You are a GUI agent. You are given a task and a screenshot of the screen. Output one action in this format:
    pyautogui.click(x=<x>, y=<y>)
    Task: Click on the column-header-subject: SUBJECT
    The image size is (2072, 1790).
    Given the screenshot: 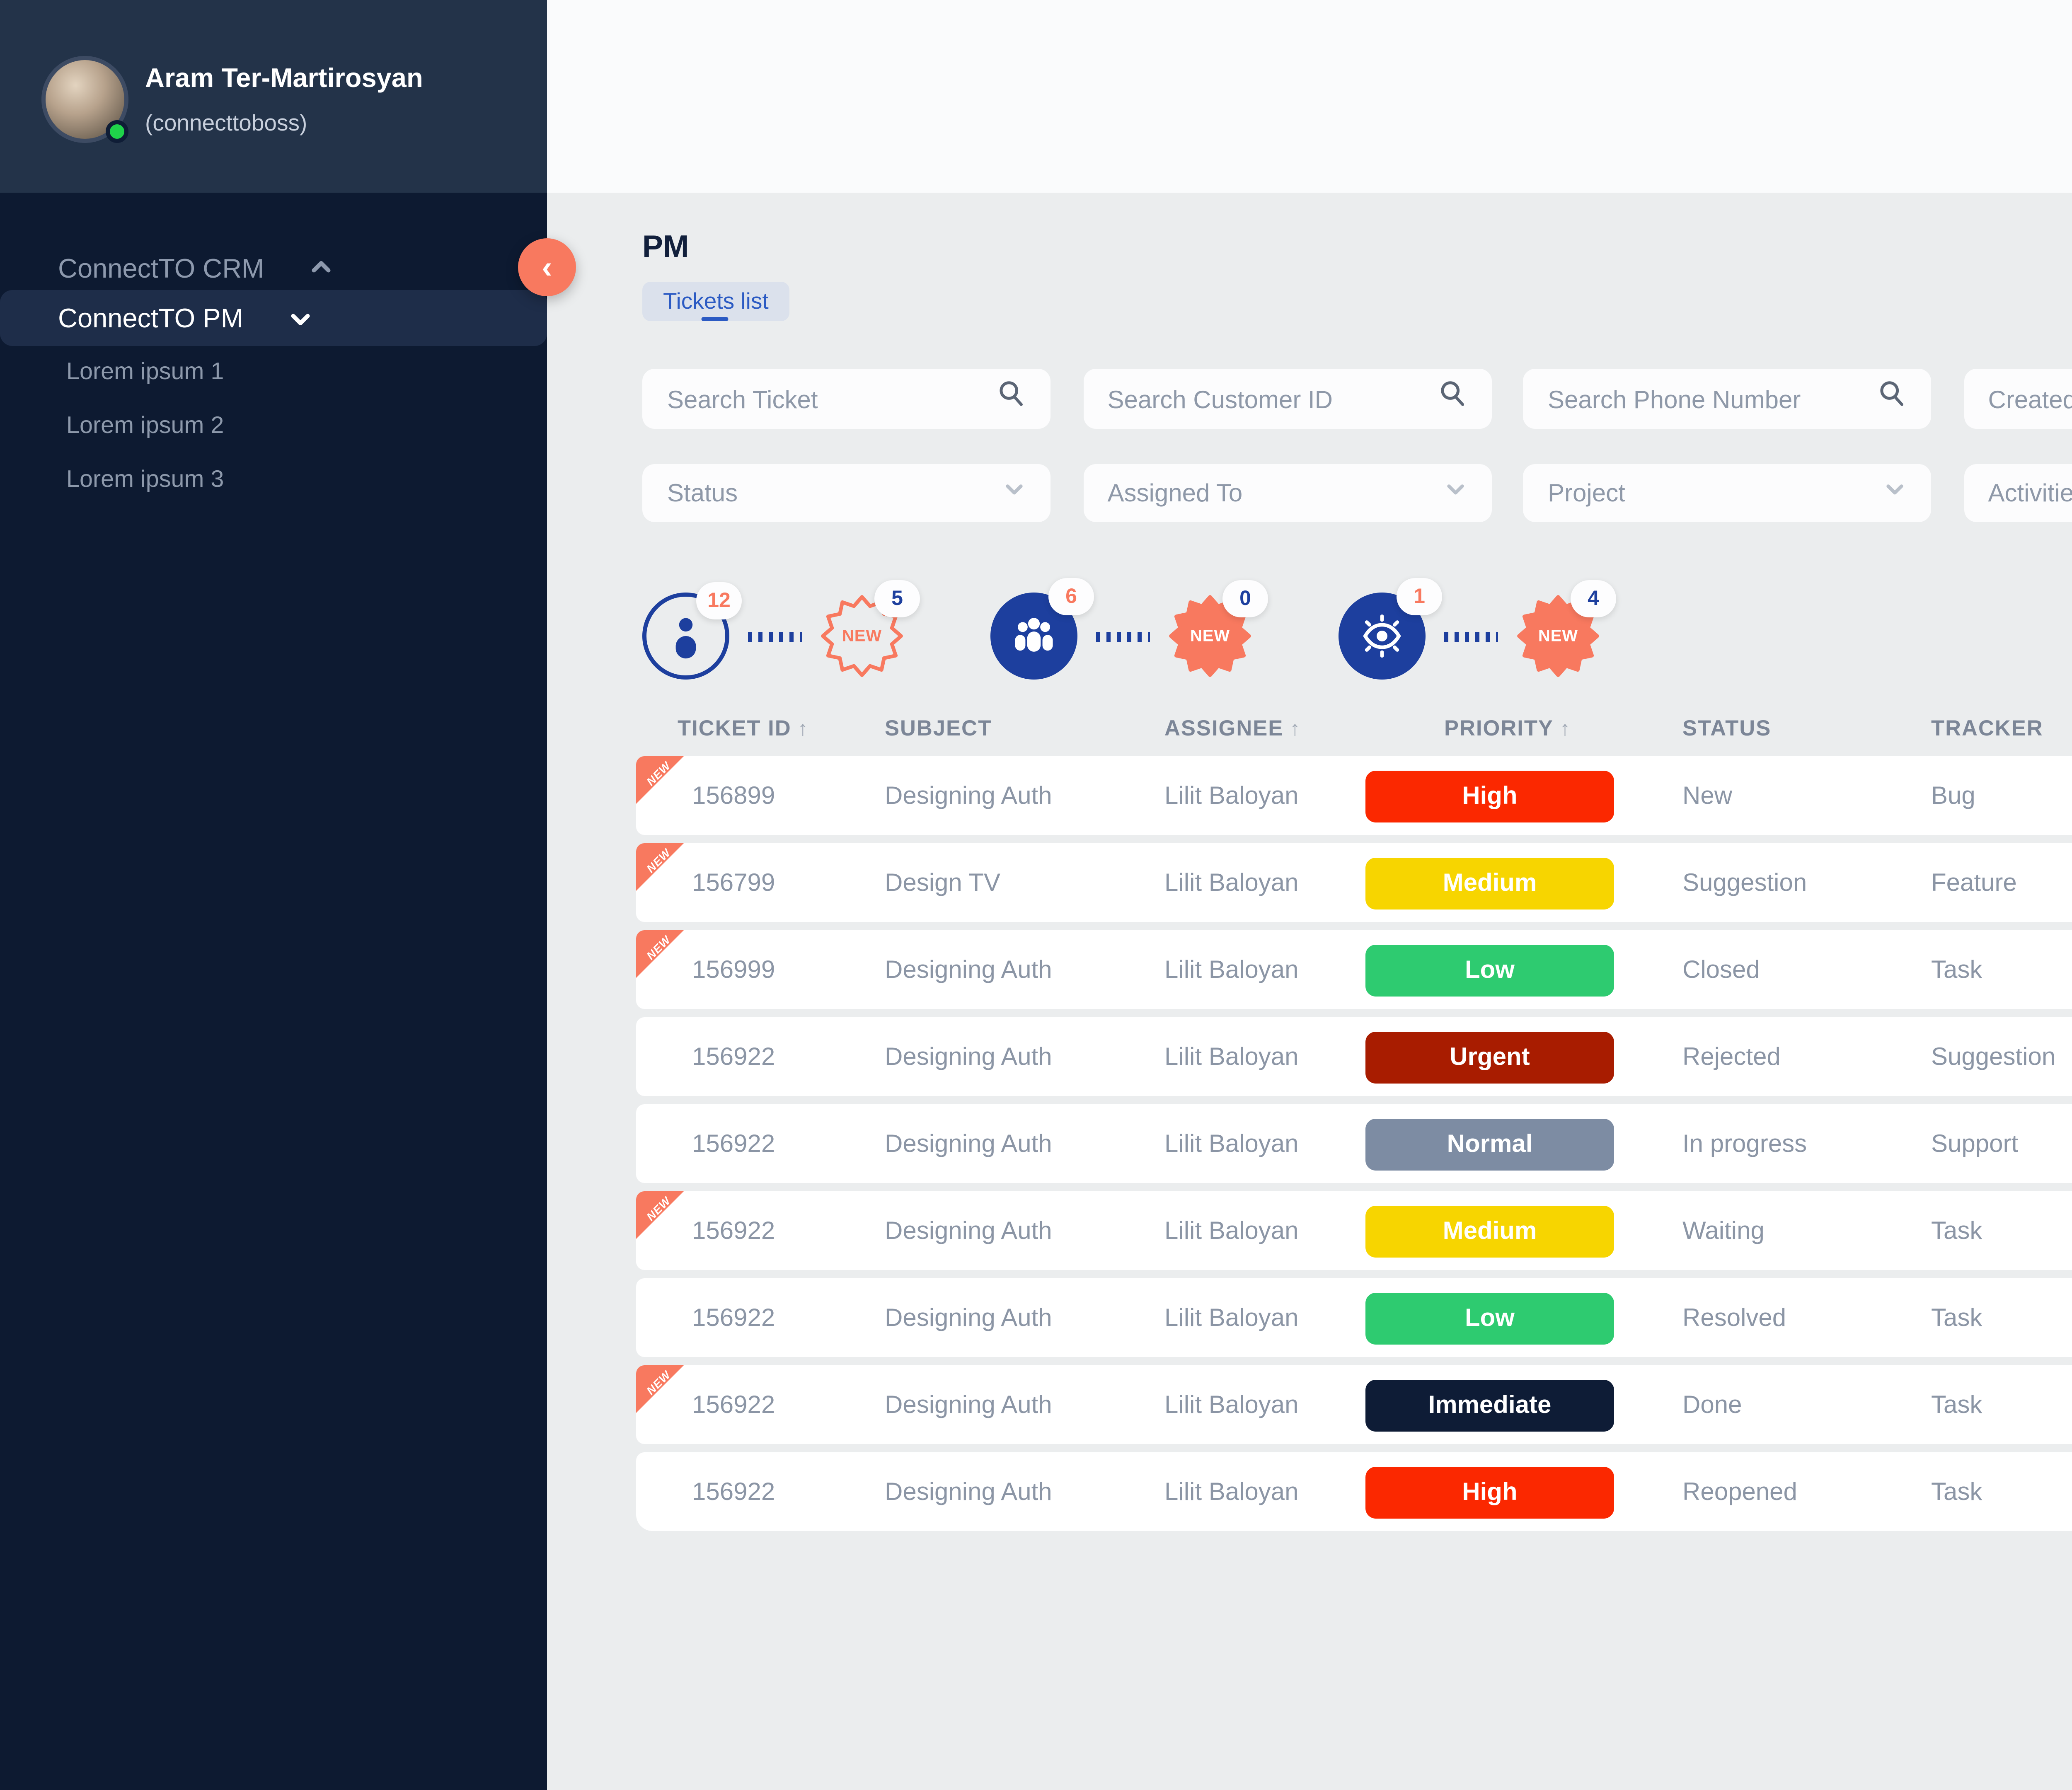 What is the action you would take?
    pyautogui.click(x=938, y=729)
    